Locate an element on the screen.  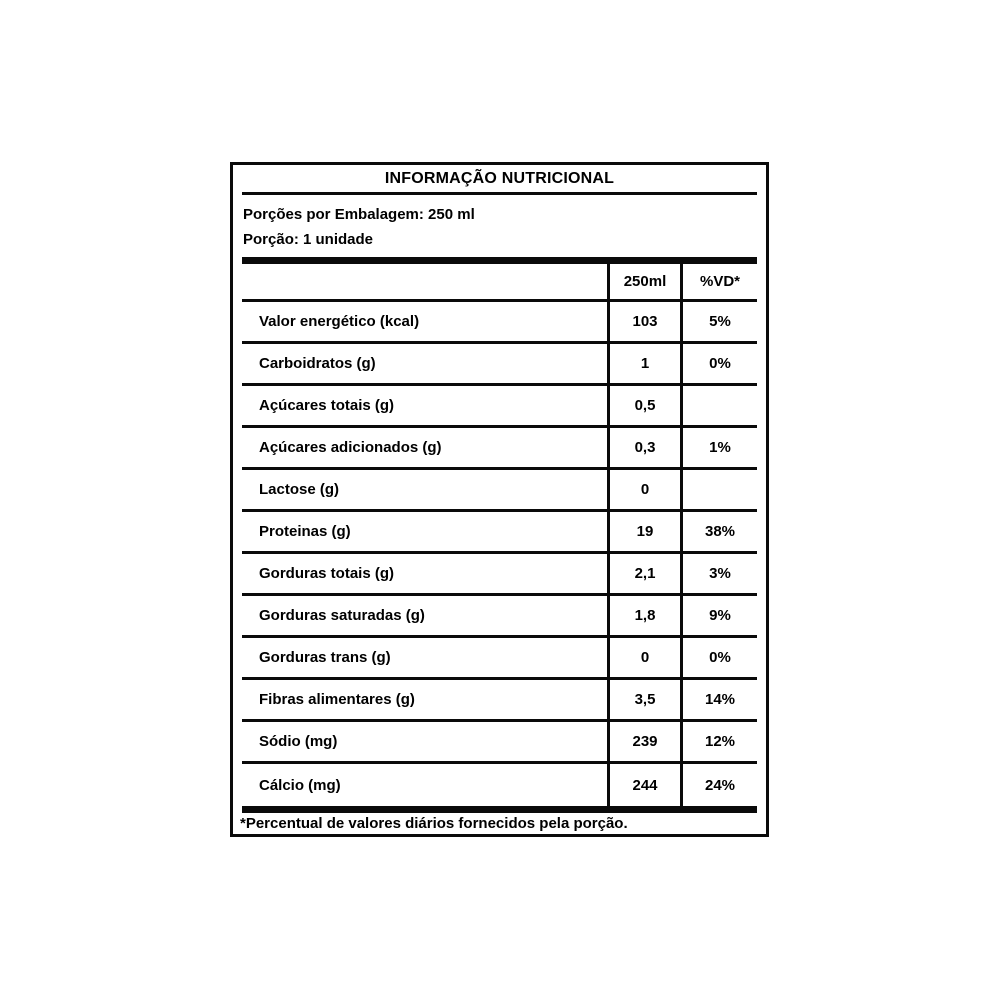
nutrient-name: Sódio (mg) is located at coordinates (298, 741).